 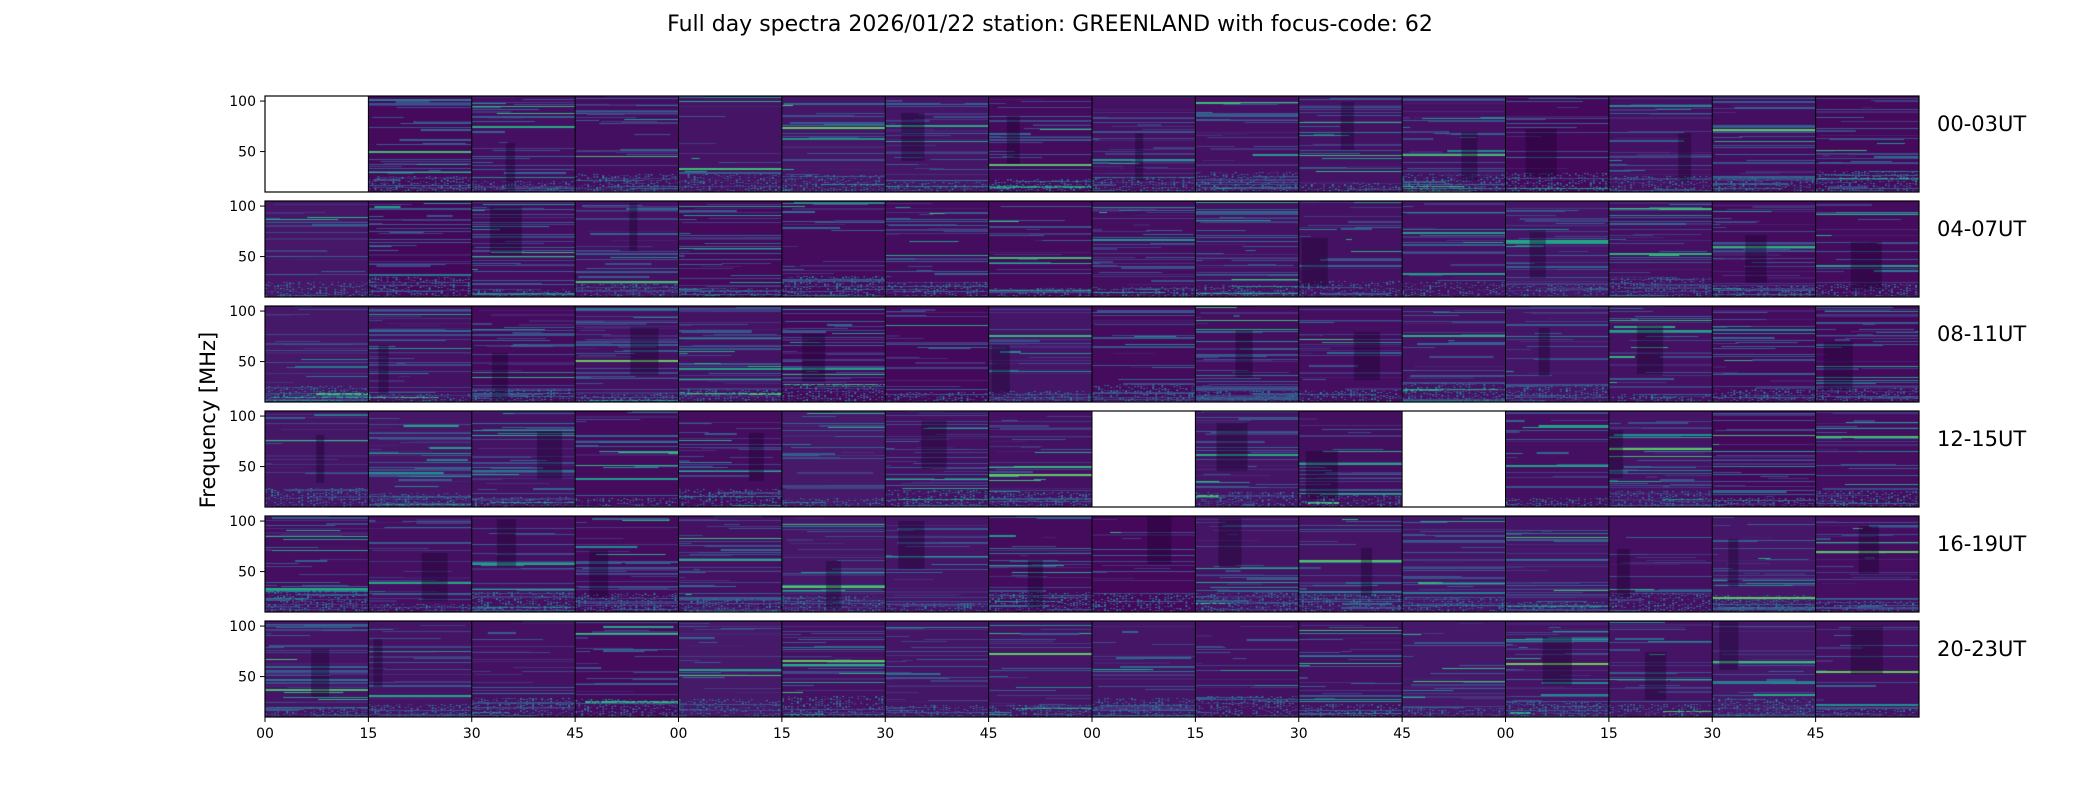 I want to click on row-label: 20-23UT, so click(x=1981, y=649).